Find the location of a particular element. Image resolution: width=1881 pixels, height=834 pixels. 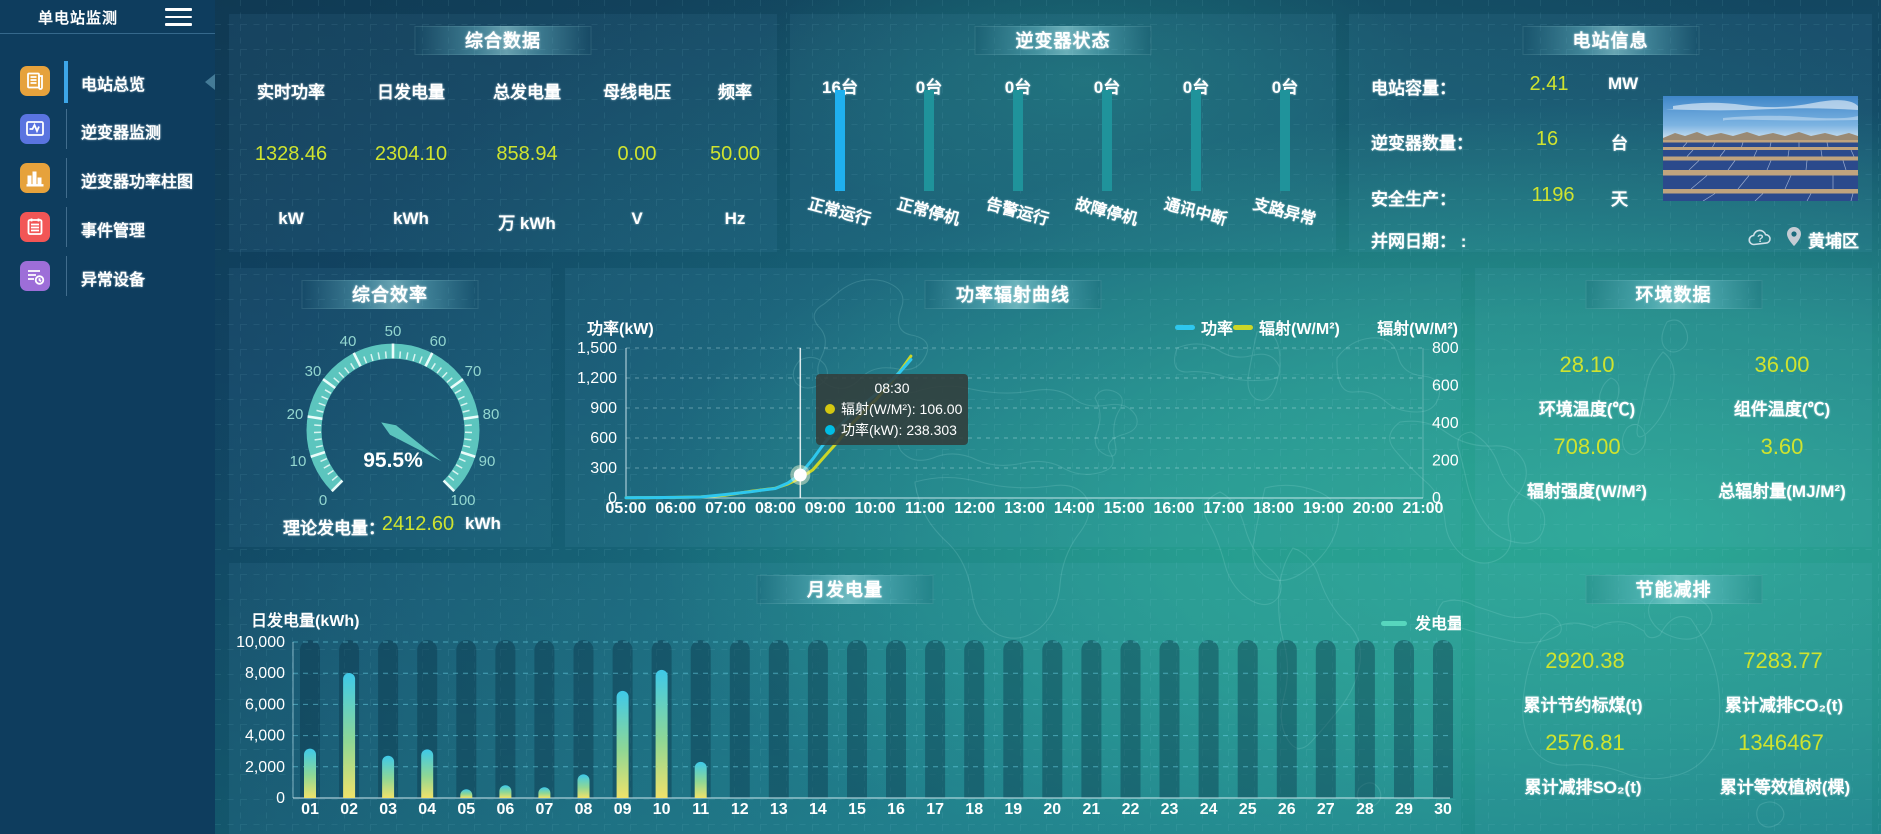

svg-text: 1,200 is located at coordinates (597, 378).